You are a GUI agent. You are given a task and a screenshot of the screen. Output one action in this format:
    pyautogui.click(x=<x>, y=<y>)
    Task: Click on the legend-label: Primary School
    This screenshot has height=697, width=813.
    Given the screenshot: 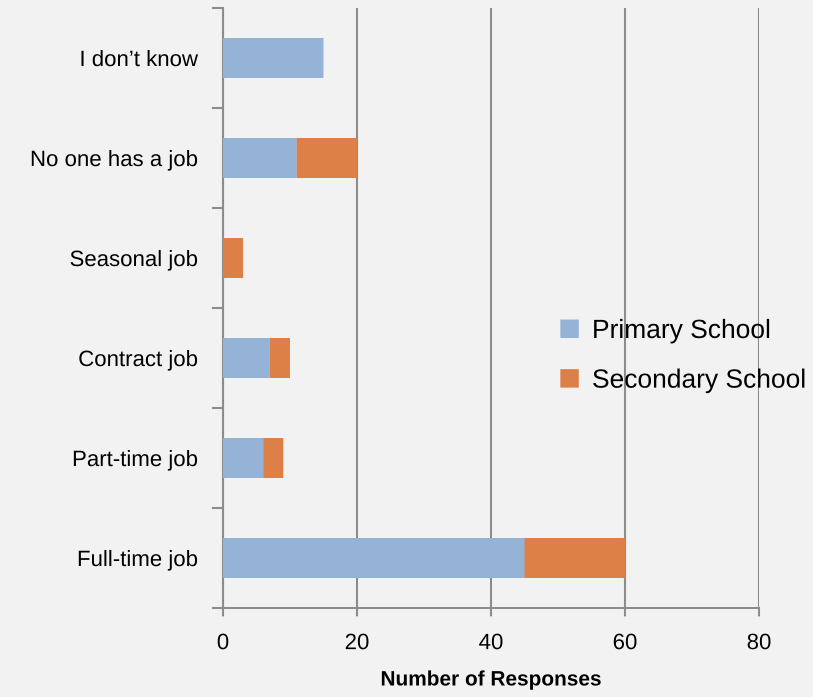 What is the action you would take?
    pyautogui.click(x=682, y=331)
    